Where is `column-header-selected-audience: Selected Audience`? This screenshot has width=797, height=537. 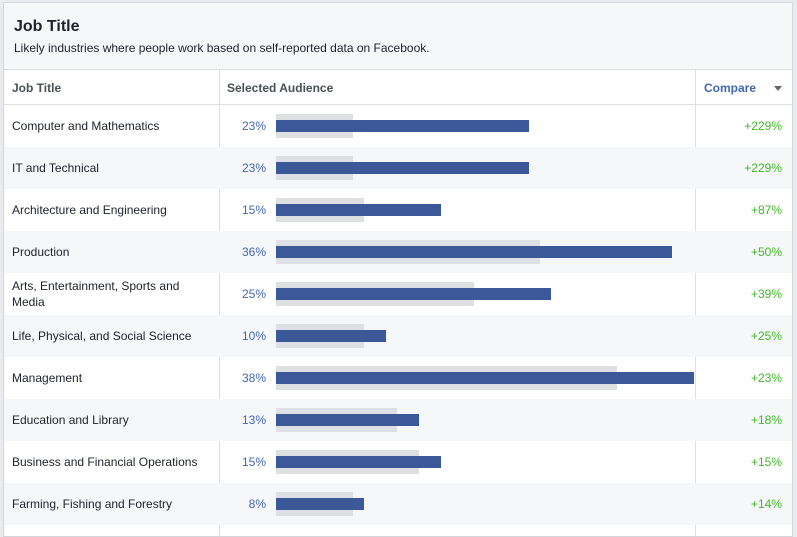 column-header-selected-audience: Selected Audience is located at coordinates (280, 88).